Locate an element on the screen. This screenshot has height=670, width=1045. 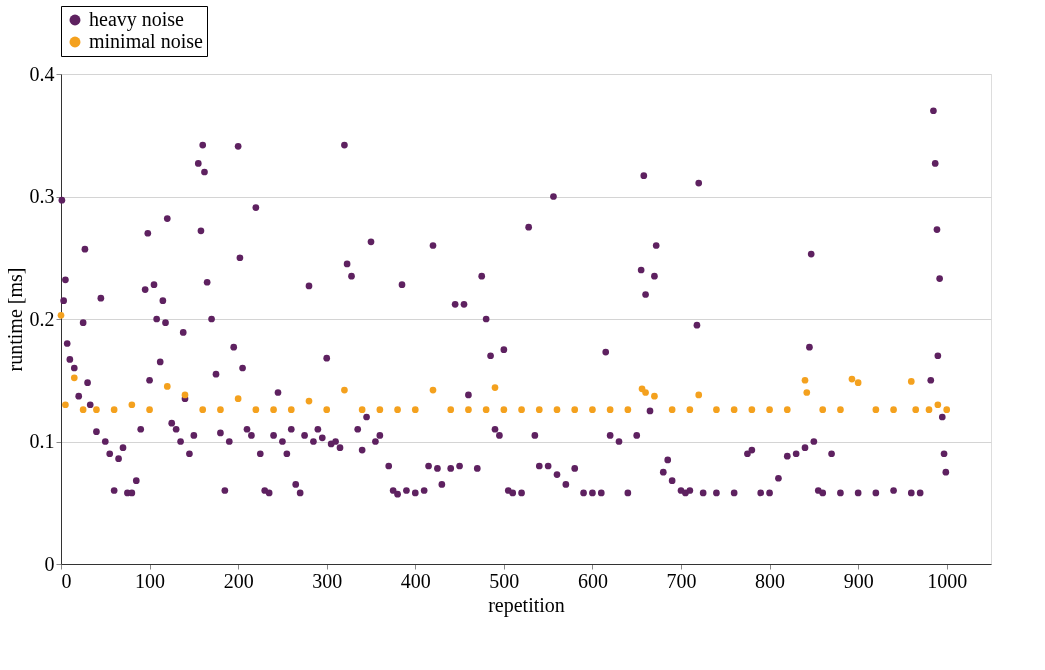
legend-label: heavy noise is located at coordinates (137, 19).